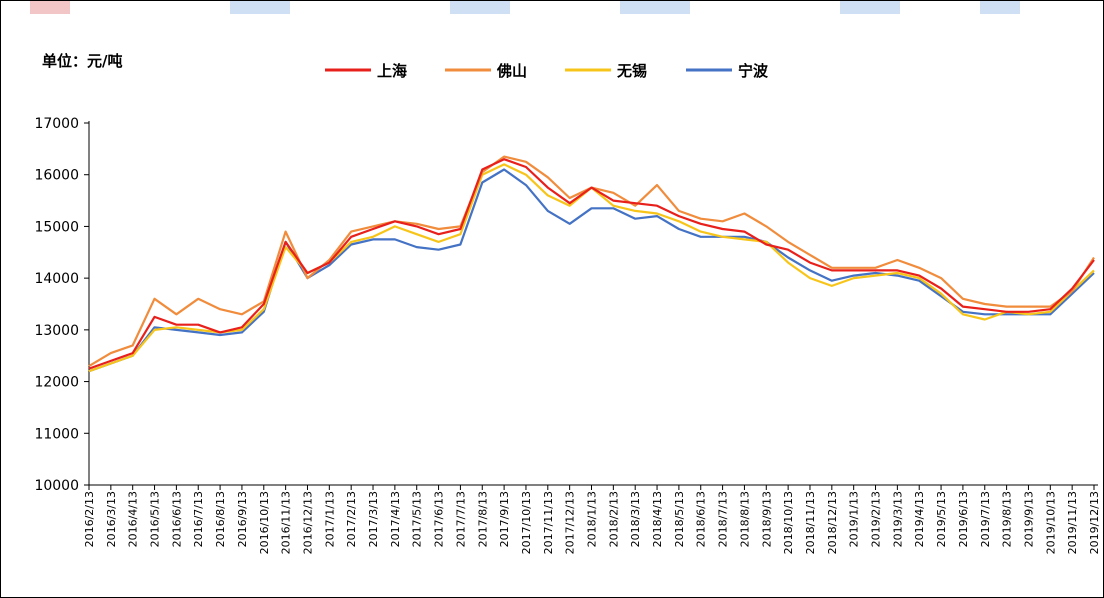 This screenshot has width=1104, height=598. Describe the element at coordinates (810, 522) in the screenshot. I see `x-tick-label: 2018/11/13` at that location.